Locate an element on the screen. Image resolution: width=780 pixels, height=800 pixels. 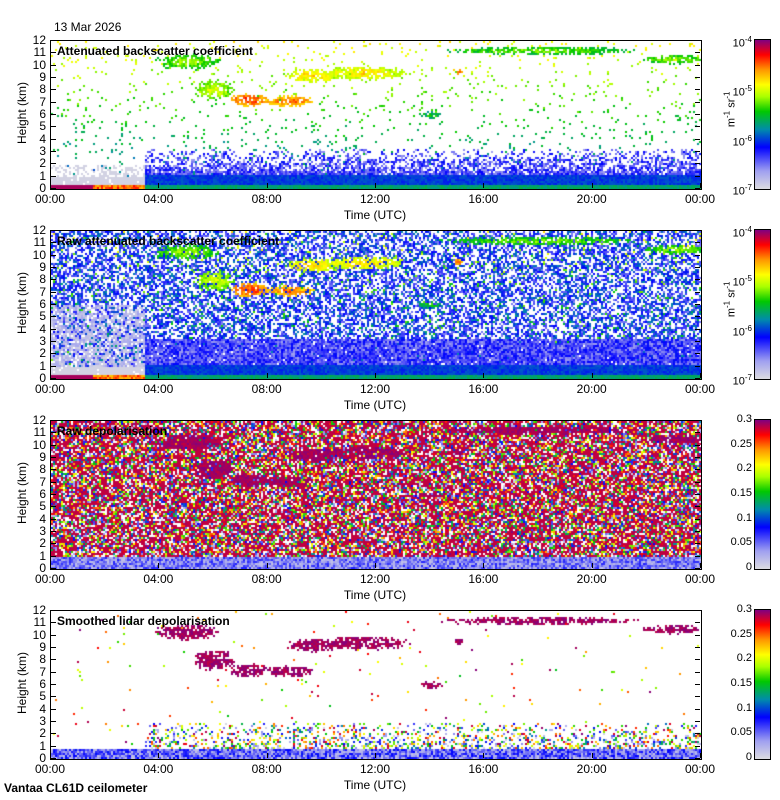
colorbar-tick-label: 0.15 is located at coordinates (741, 493).